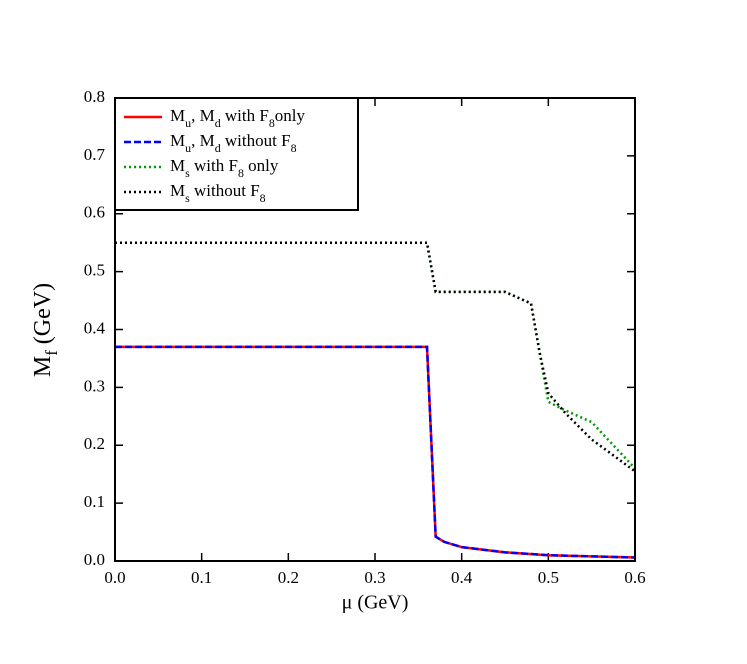 This screenshot has height=664, width=747. Describe the element at coordinates (94, 212) in the screenshot. I see `y-tick-label: 0.6` at that location.